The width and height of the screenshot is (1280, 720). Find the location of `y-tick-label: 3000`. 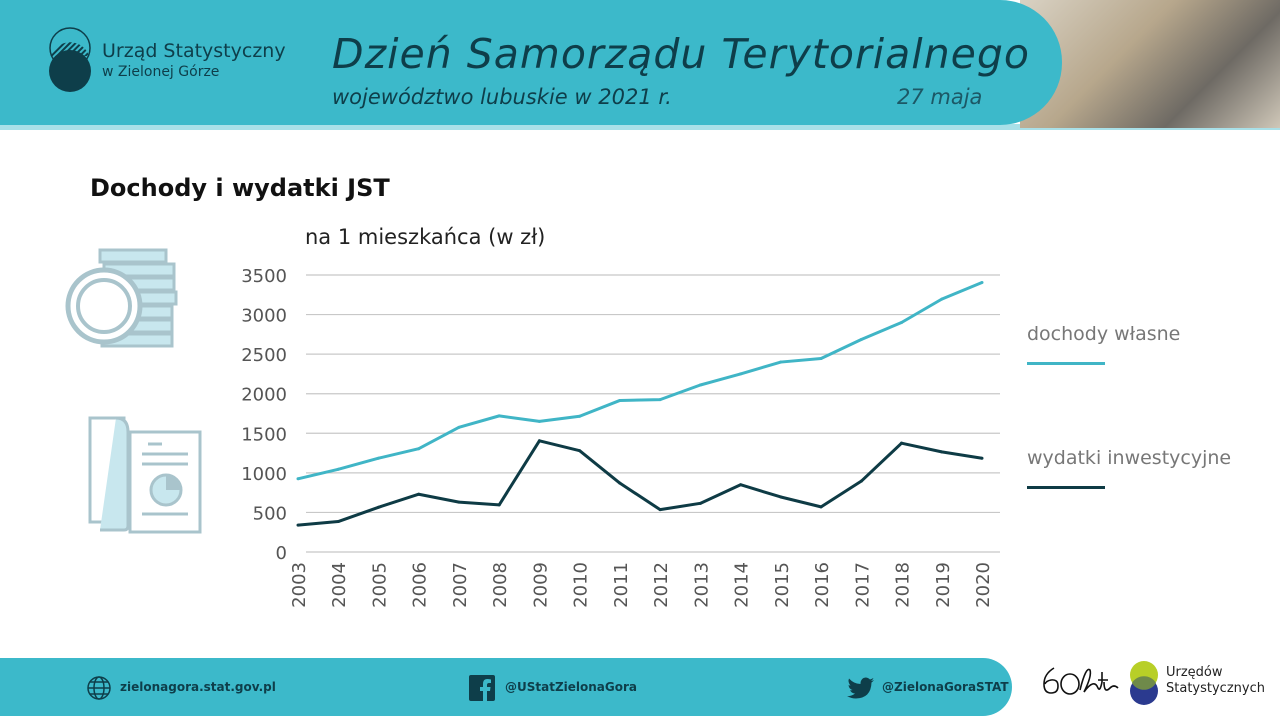

y-tick-label: 3000 is located at coordinates (264, 316).